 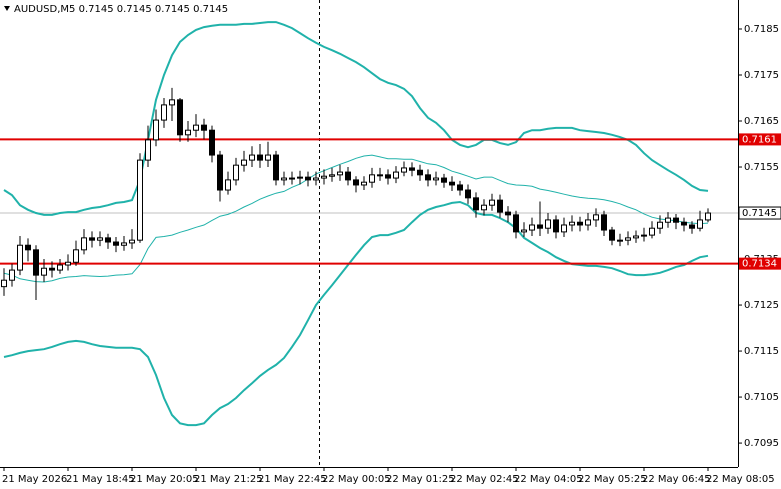 What do you see at coordinates (164, 479) in the screenshot?
I see `x-tick-label: 21 May 20:05` at bounding box center [164, 479].